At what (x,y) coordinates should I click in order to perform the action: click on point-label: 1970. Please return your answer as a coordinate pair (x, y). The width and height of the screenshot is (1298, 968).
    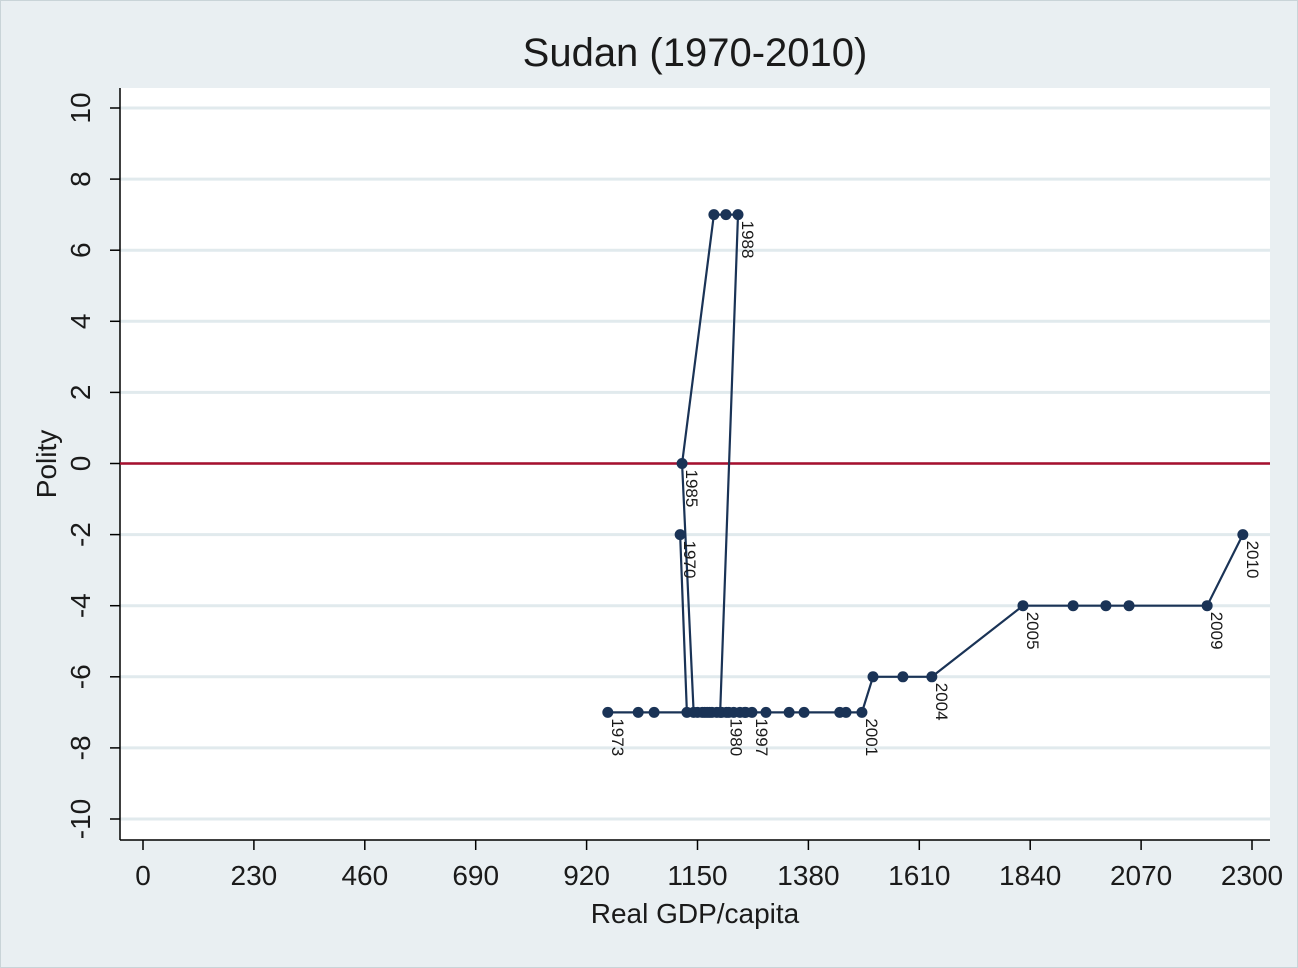
    Looking at the image, I should click on (689, 560).